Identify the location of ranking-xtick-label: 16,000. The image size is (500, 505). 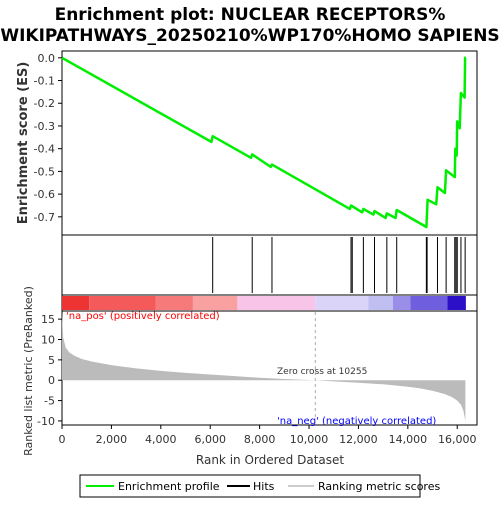
(457, 439).